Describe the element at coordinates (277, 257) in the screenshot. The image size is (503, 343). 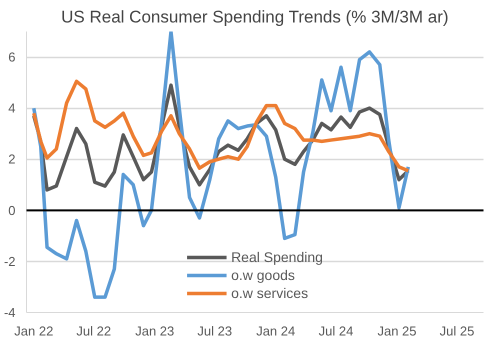
I see `legend-label: Real Spending` at that location.